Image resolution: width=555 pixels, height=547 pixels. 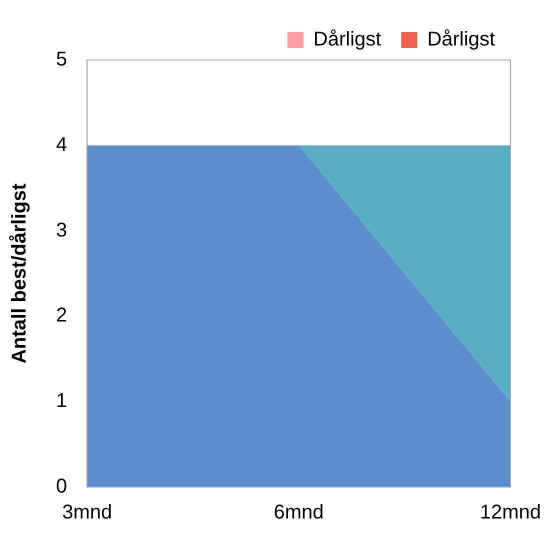 I want to click on y-tick-label: 1, so click(x=62, y=401).